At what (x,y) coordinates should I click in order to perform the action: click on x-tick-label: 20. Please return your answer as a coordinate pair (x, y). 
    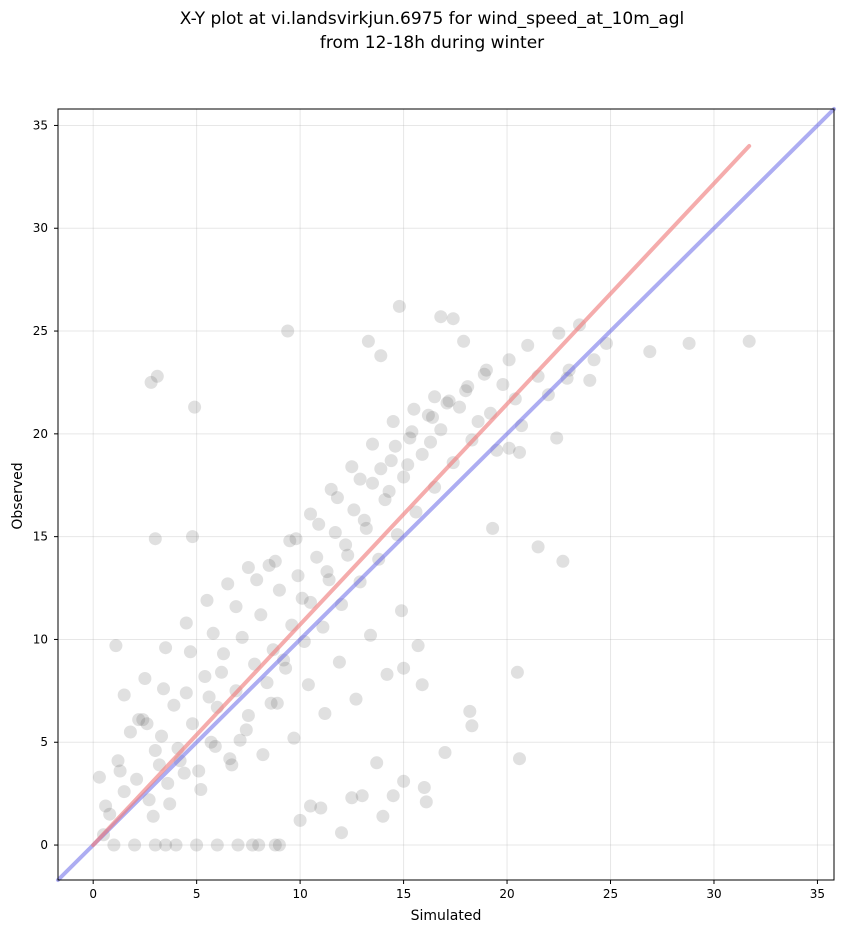
    Looking at the image, I should click on (506, 894).